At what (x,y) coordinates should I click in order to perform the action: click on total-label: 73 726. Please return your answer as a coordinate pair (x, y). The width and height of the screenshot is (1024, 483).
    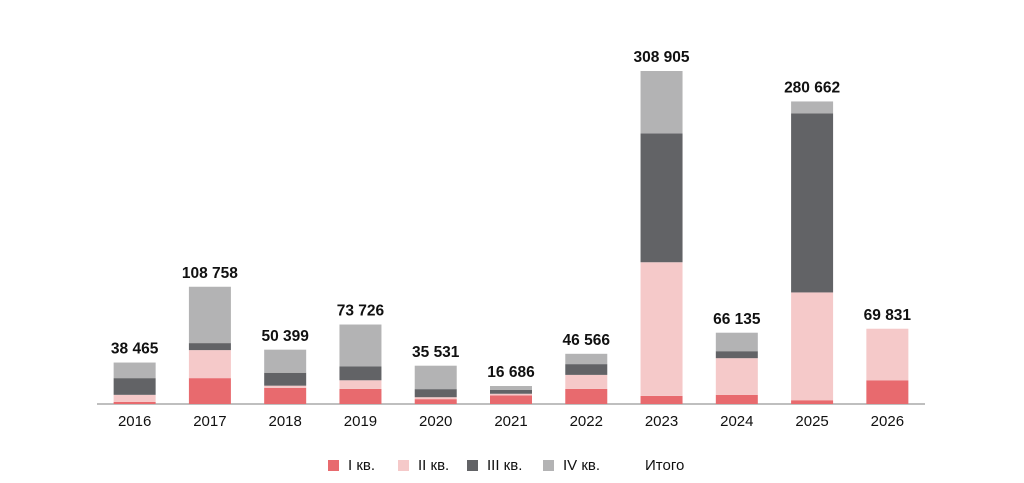
    Looking at the image, I should click on (361, 311).